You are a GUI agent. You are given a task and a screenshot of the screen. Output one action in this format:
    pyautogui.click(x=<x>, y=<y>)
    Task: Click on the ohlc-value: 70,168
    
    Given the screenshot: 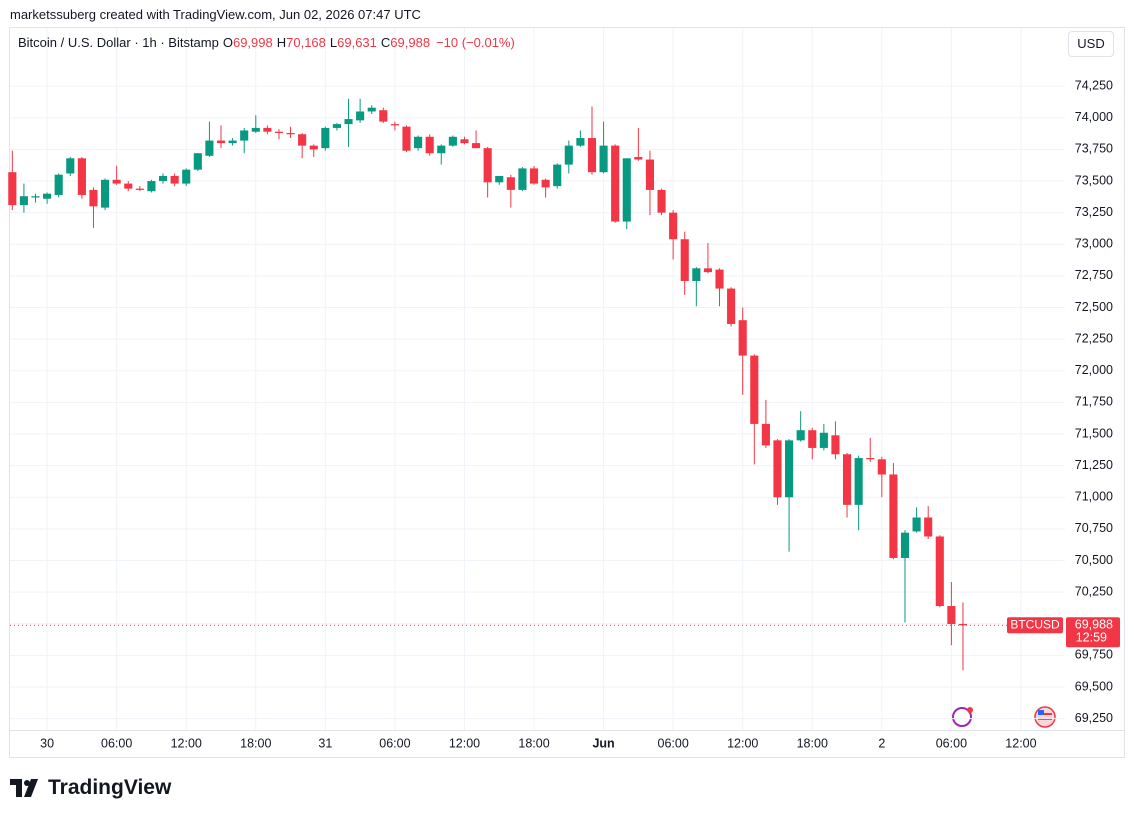 What is the action you would take?
    pyautogui.click(x=306, y=42)
    